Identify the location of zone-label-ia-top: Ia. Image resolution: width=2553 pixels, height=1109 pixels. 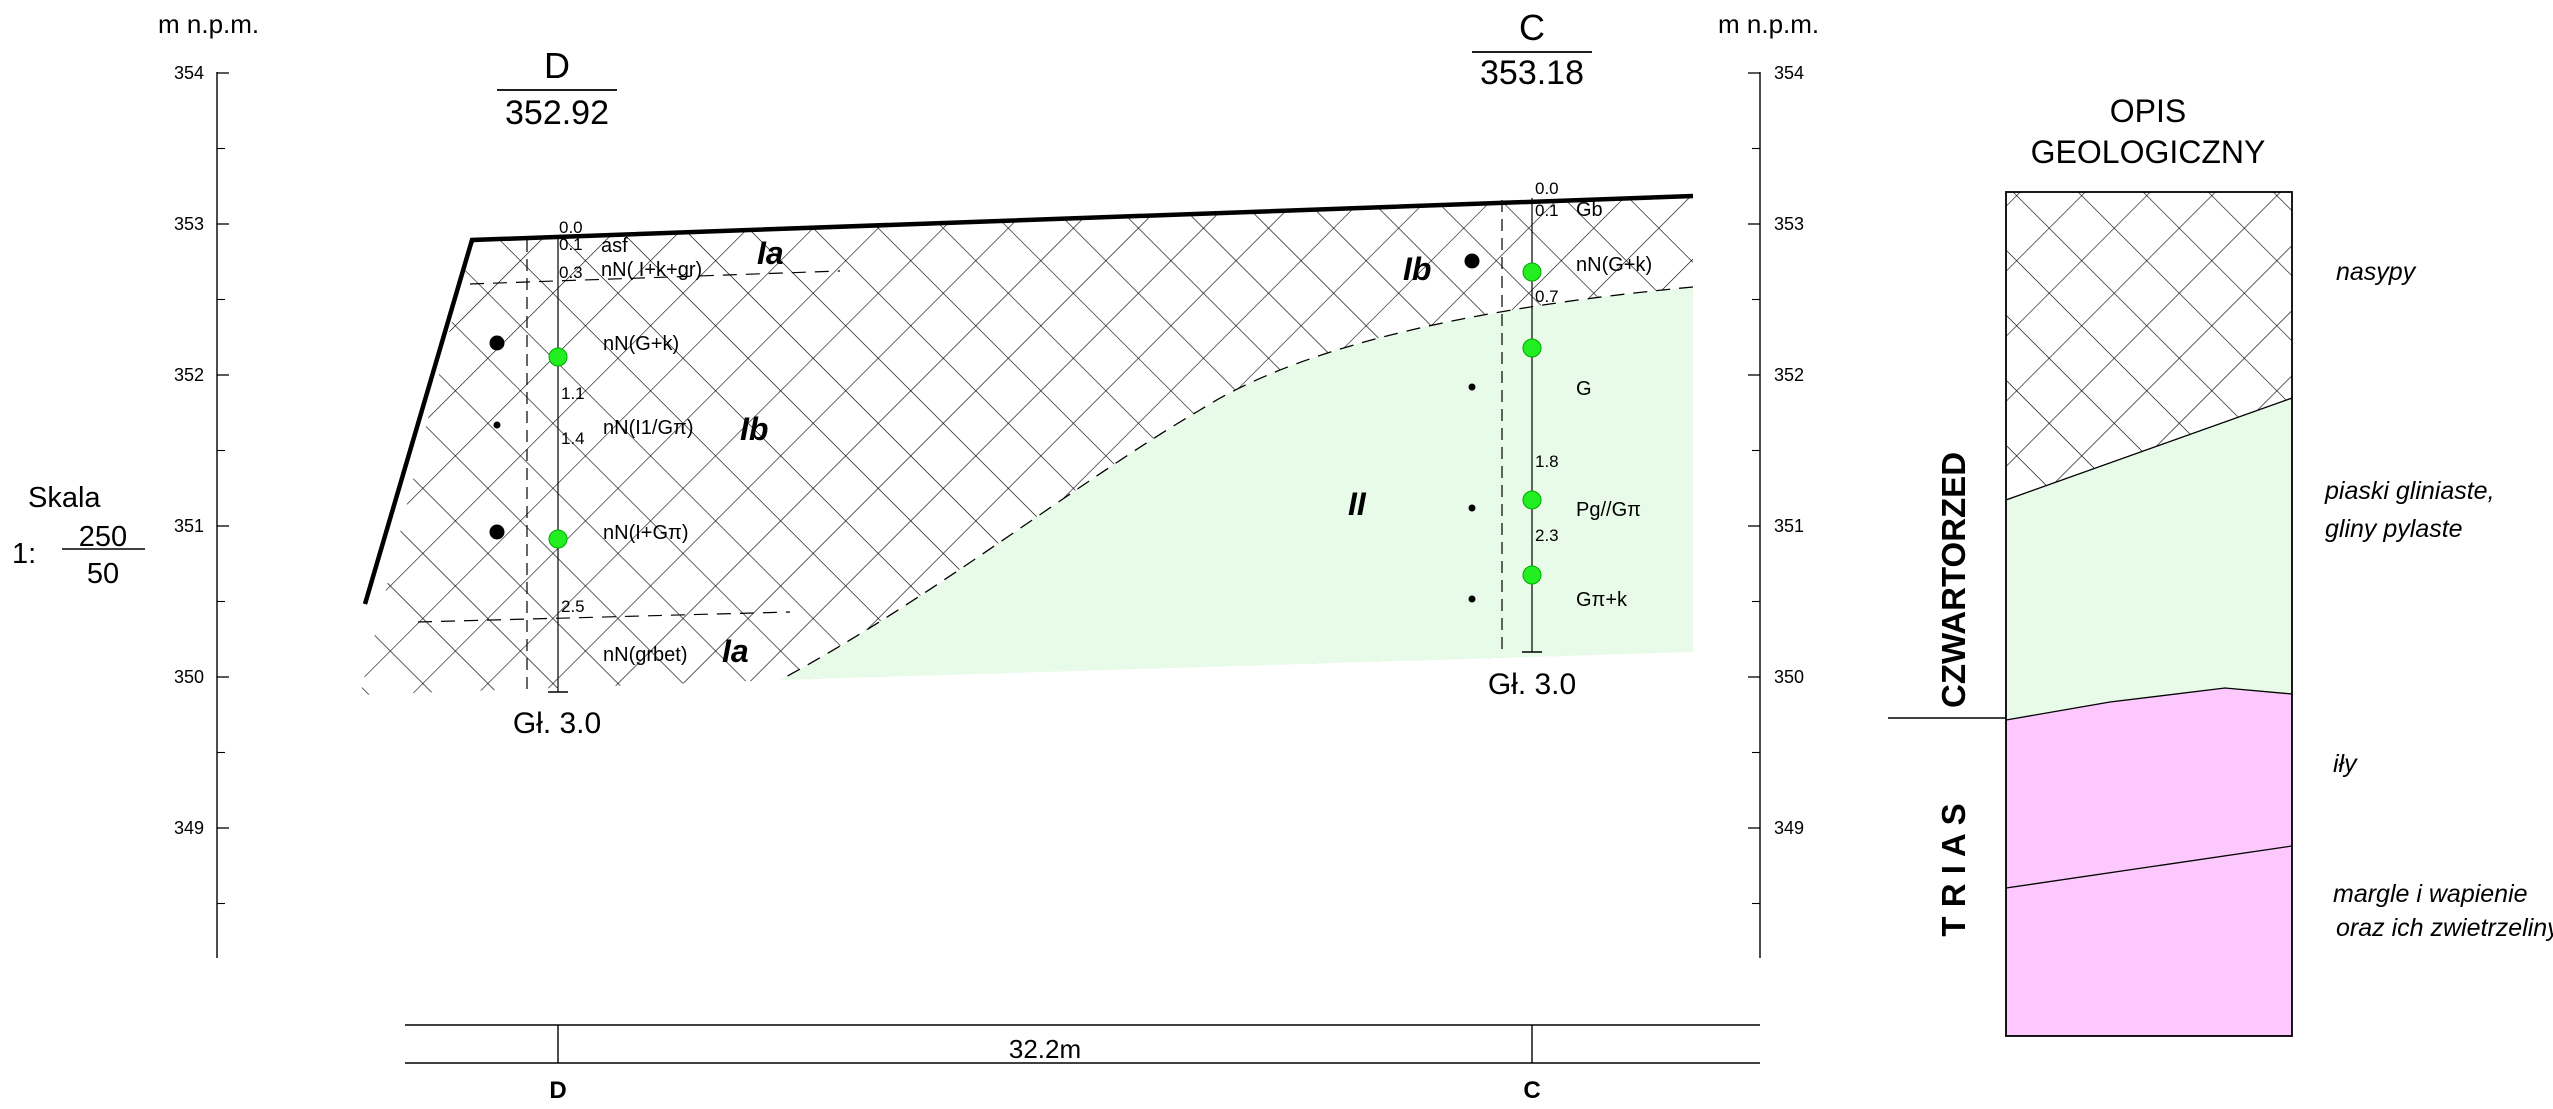
(770, 253).